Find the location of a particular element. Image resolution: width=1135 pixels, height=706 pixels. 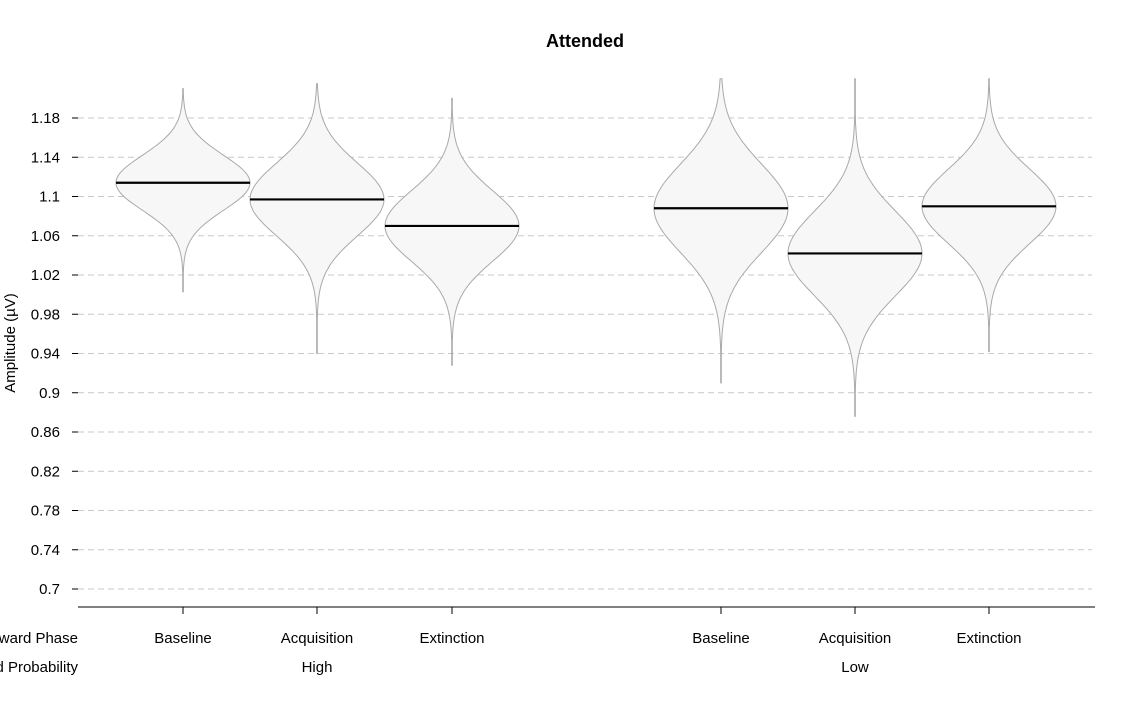

y-tick-label: 1.14 is located at coordinates (45, 157).